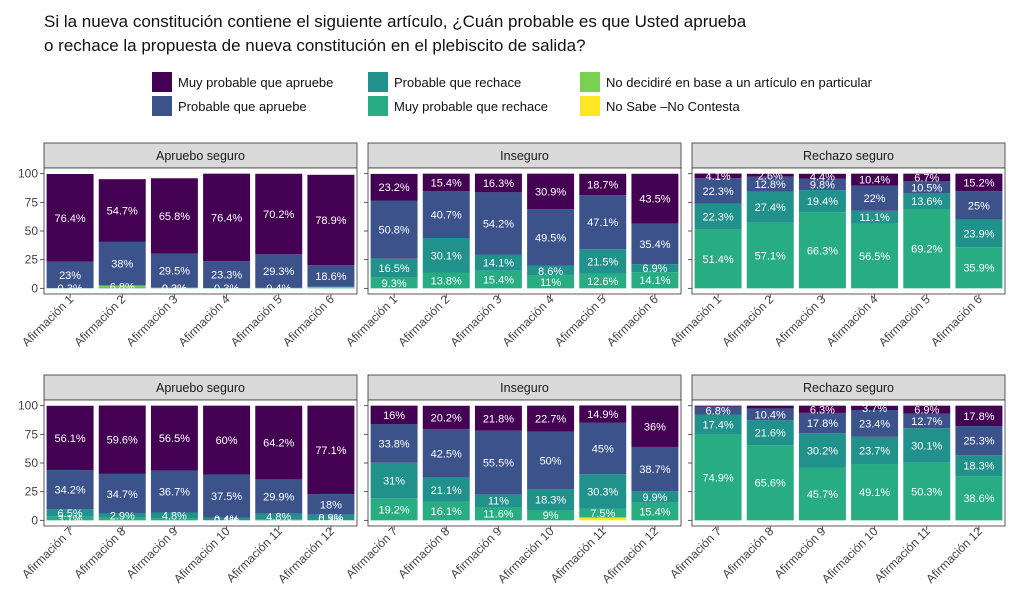 The height and width of the screenshot is (614, 1024). Describe the element at coordinates (498, 515) in the screenshot. I see `data-label: 11.6%` at that location.